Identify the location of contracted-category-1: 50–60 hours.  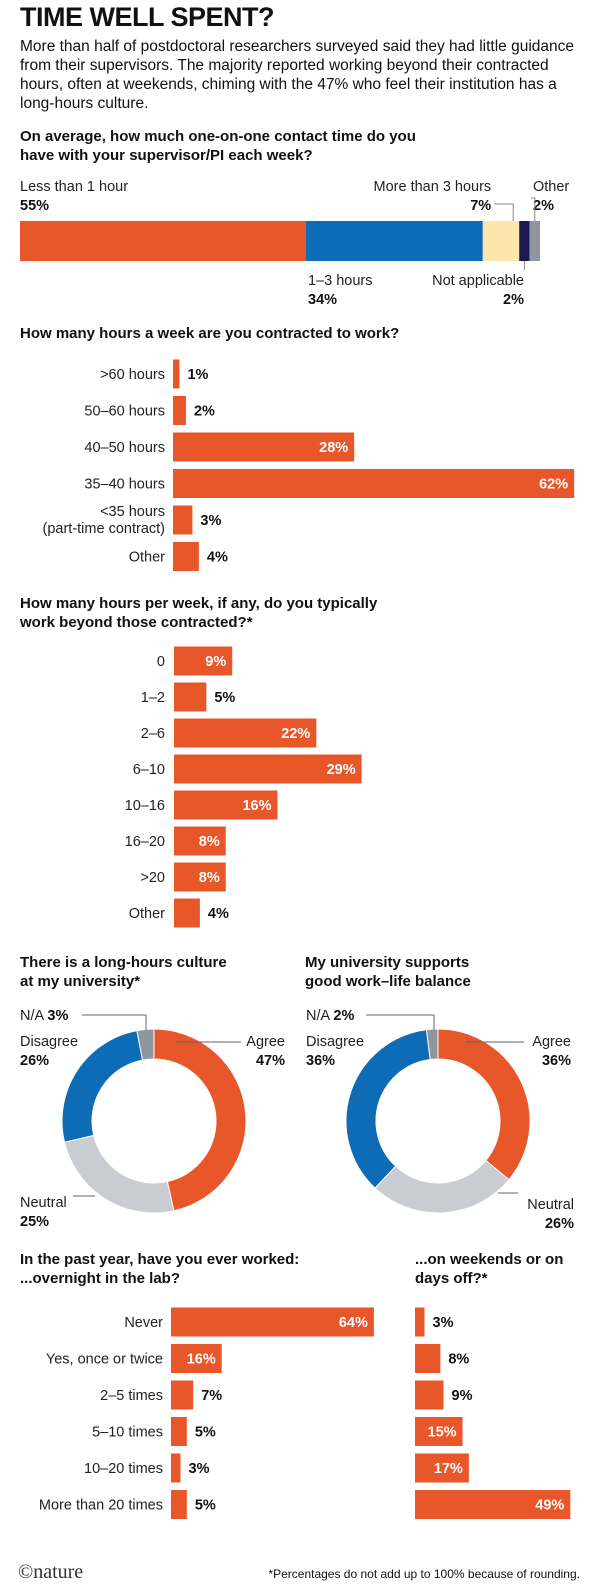
(124, 412).